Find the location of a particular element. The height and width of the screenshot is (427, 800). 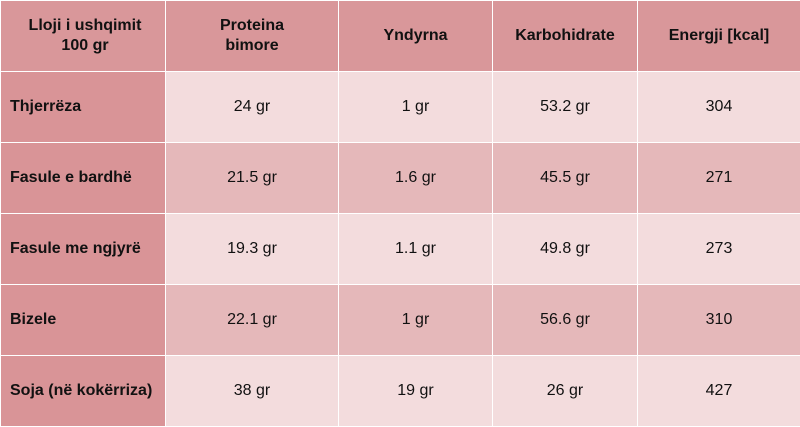

carbs-cell: 53.2 gr is located at coordinates (565, 107).